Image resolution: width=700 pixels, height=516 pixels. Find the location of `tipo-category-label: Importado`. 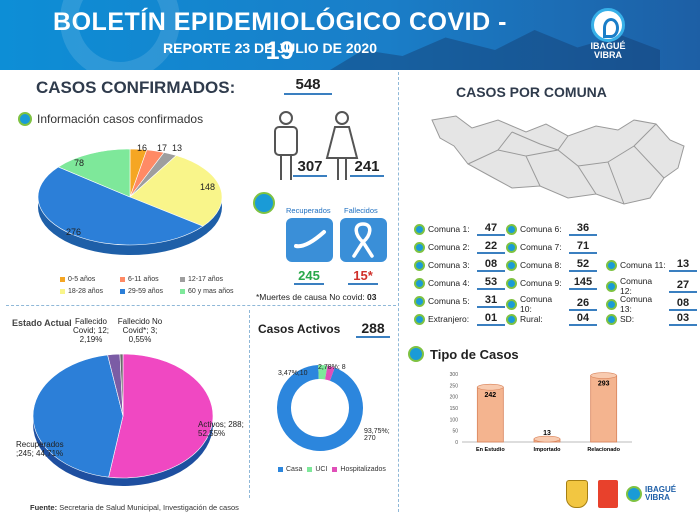

tipo-category-label: Importado is located at coordinates (548, 450).